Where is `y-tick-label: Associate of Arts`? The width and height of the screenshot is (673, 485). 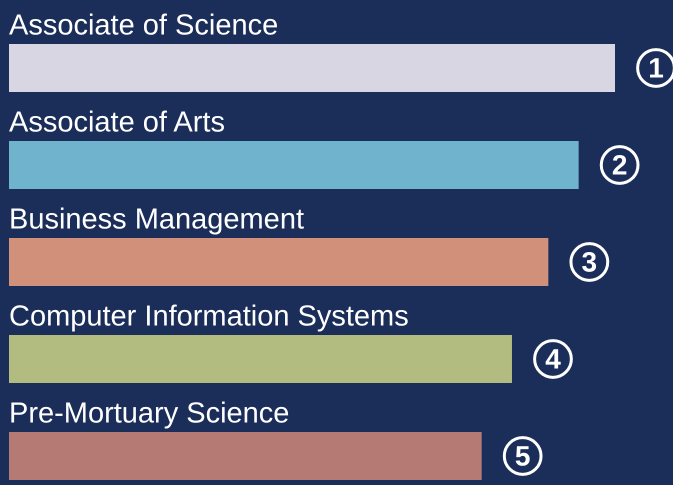 y-tick-label: Associate of Arts is located at coordinates (117, 122).